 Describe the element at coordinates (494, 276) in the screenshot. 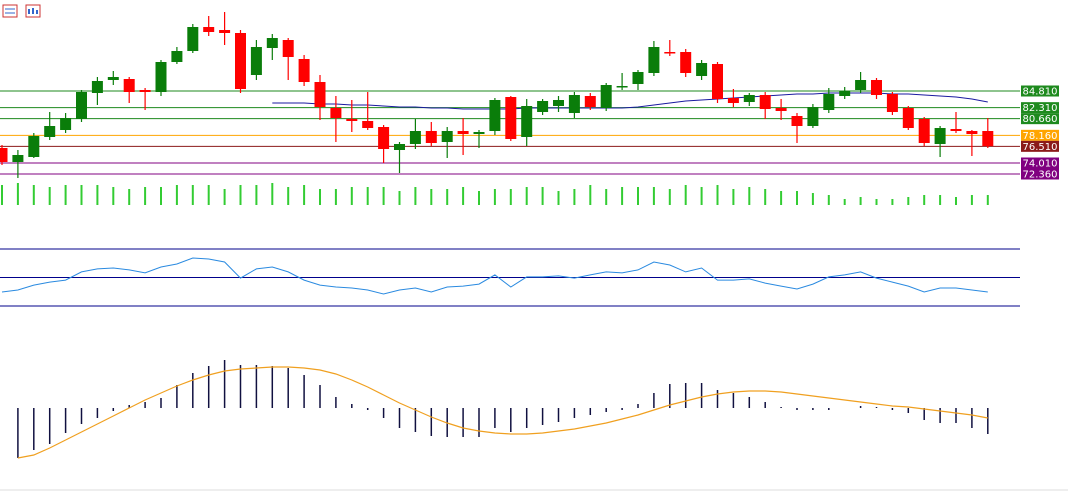

I see `indicator-line` at that location.